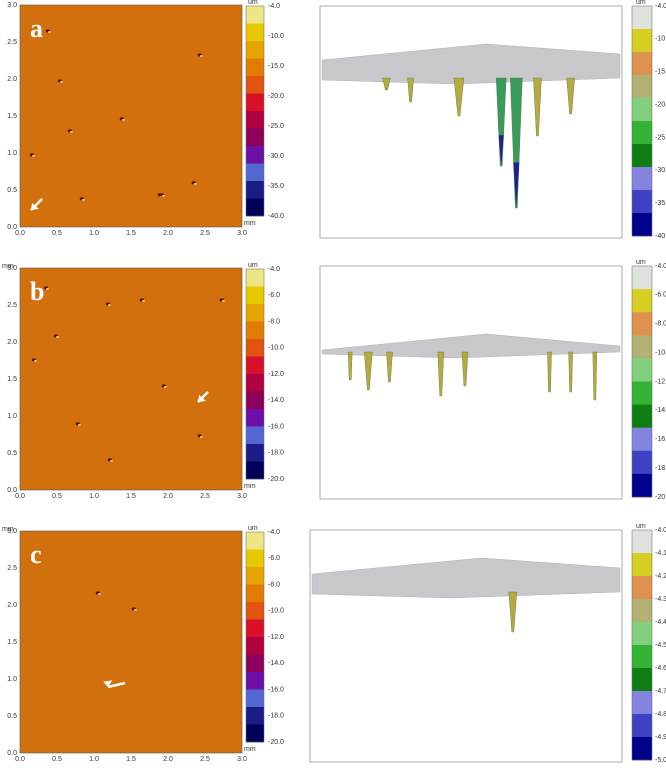  Describe the element at coordinates (274, 321) in the screenshot. I see `colorbar-tick-label: -8.0` at that location.